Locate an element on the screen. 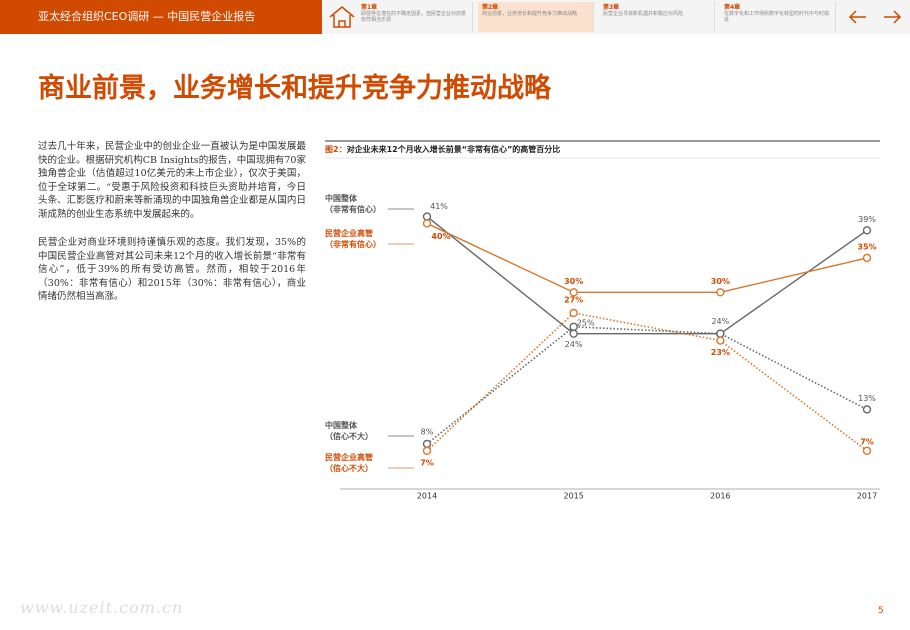 Image resolution: width=910 pixels, height=630 pixels. legend-label: 民营企业高管 （信心不大） is located at coordinates (349, 463).